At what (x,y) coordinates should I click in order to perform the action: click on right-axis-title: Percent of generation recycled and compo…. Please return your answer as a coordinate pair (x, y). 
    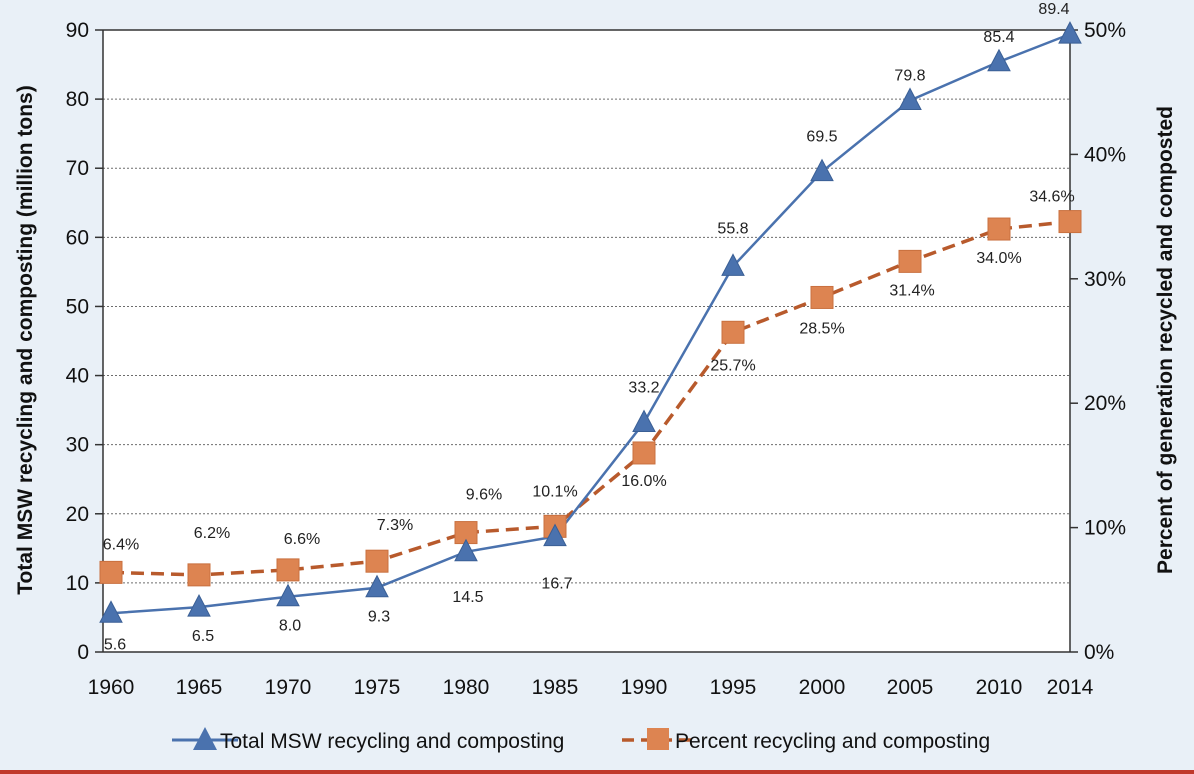
    Looking at the image, I should click on (1165, 340).